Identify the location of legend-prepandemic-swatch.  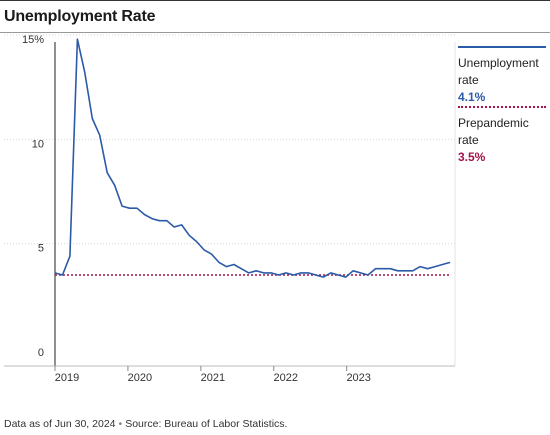
(502, 107).